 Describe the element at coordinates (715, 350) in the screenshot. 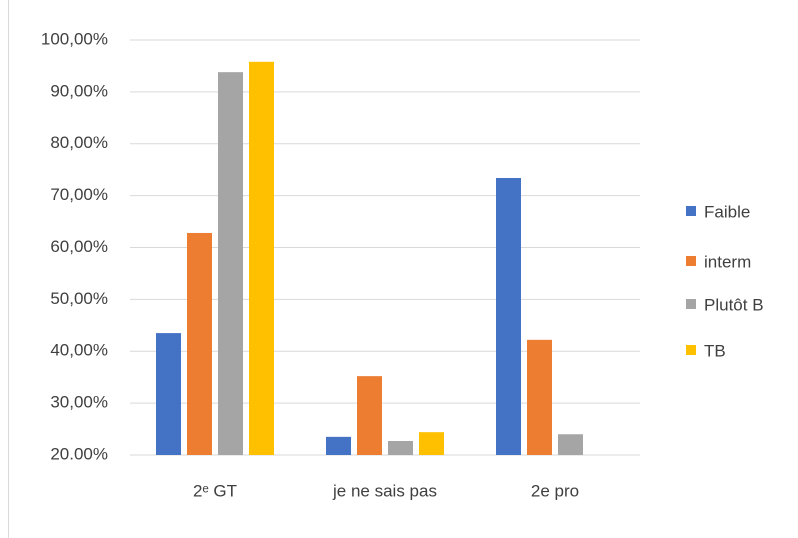

I see `legend-label: TB` at that location.